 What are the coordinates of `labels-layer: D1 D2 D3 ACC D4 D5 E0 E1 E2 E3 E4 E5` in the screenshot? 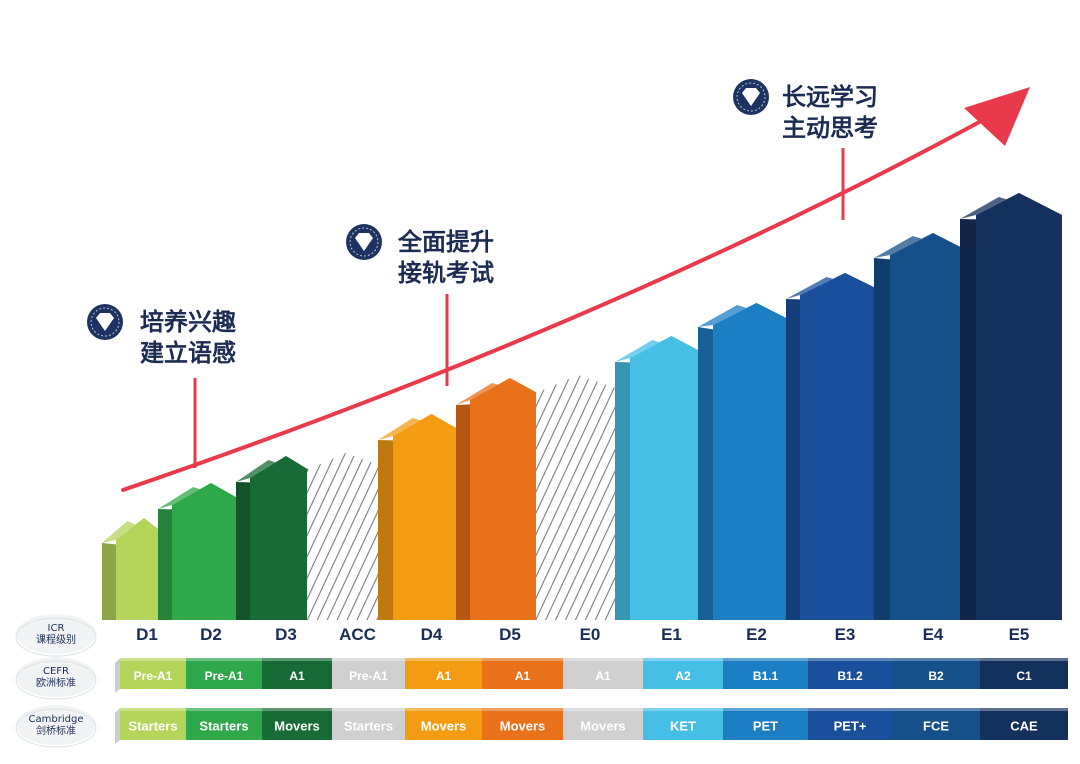 It's located at (582, 634).